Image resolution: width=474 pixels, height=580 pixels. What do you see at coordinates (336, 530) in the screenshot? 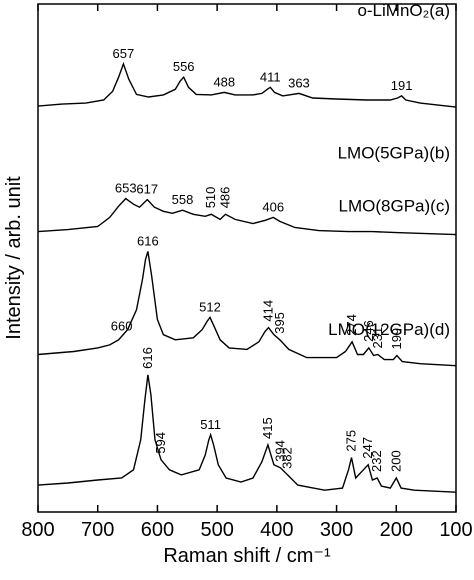
I see `x-tick-label: 300` at bounding box center [336, 530].